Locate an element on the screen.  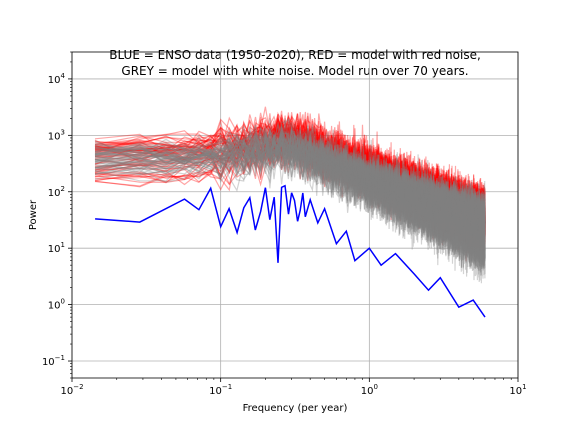
y-tick-label: 10⁴ is located at coordinates (57, 79).